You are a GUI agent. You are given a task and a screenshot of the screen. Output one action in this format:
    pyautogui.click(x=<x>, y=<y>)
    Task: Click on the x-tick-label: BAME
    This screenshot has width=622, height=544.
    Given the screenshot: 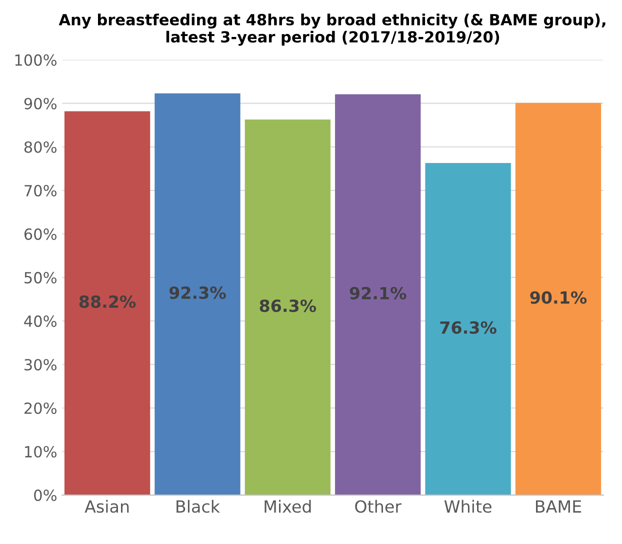 What is the action you would take?
    pyautogui.click(x=559, y=506)
    